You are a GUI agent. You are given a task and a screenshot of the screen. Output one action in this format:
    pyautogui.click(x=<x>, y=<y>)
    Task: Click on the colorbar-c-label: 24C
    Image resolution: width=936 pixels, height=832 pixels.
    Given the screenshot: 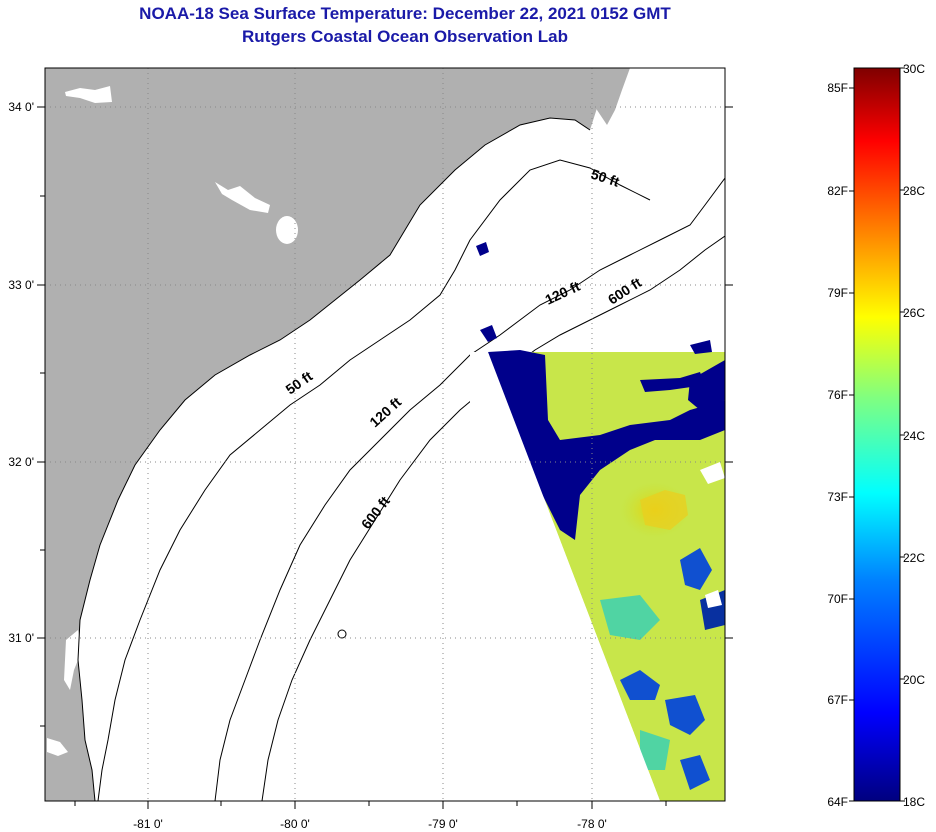 What is the action you would take?
    pyautogui.click(x=914, y=436)
    